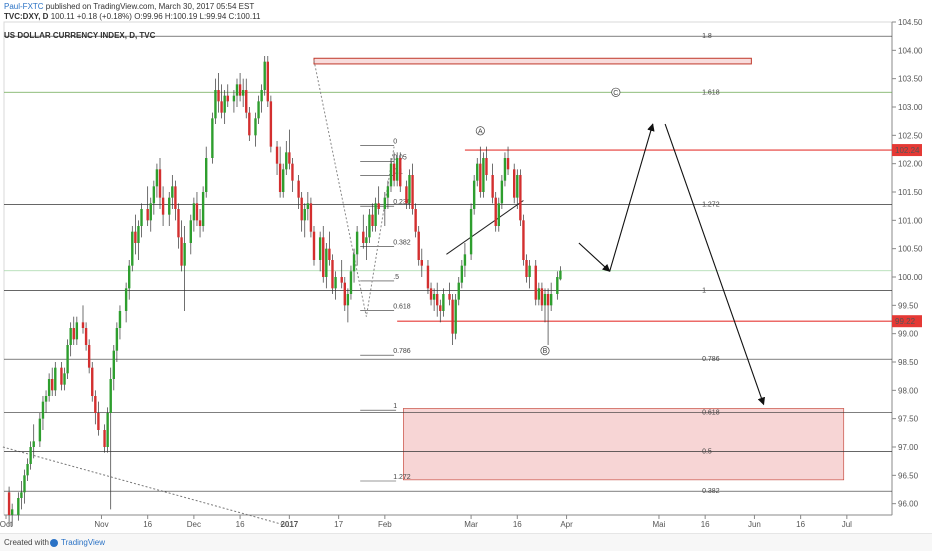 The height and width of the screenshot is (551, 932). I want to click on low-value: L:99.94, so click(213, 16).